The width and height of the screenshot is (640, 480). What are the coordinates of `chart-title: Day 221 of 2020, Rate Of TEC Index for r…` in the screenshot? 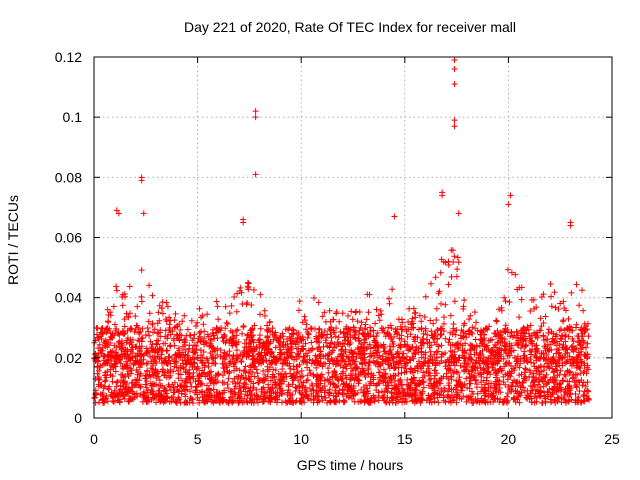 It's located at (350, 27).